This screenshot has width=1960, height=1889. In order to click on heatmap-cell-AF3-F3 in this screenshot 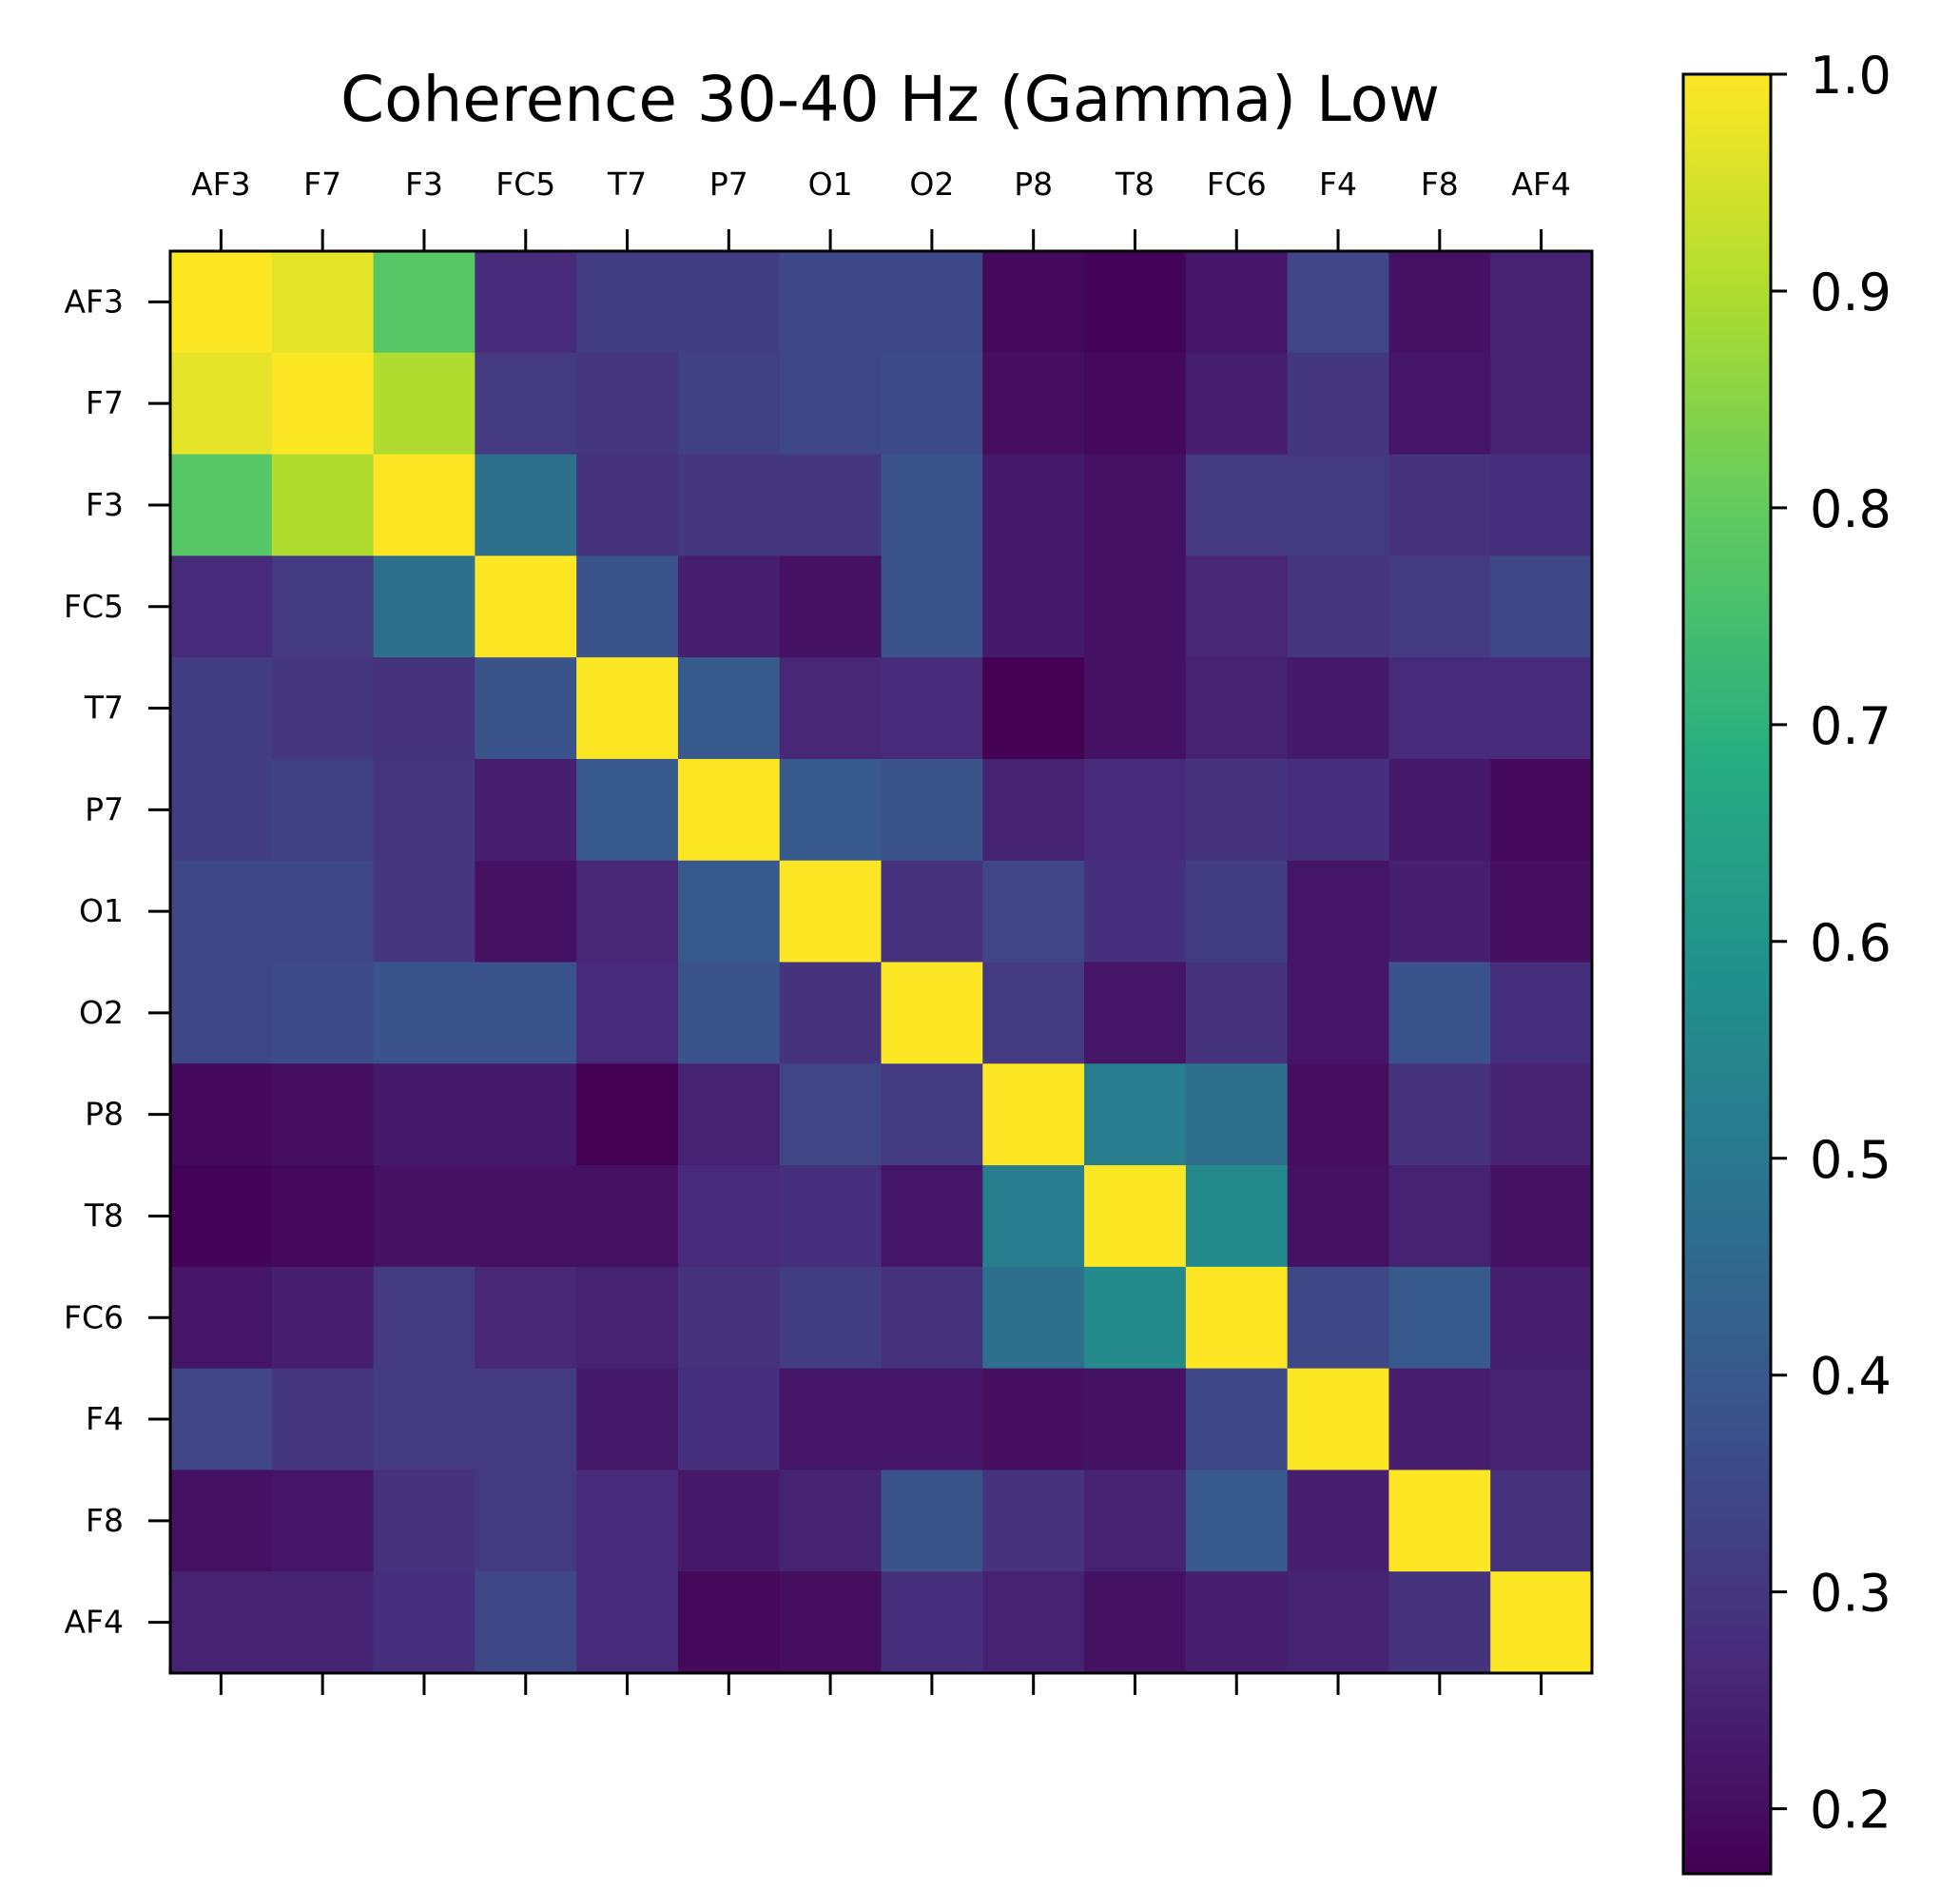, I will do `click(424, 302)`.